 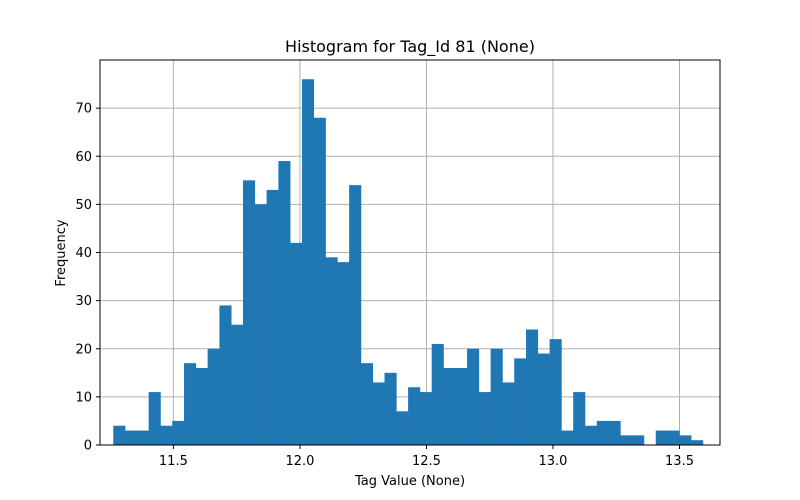 I want to click on x-tick-label: 11.5, so click(x=173, y=461).